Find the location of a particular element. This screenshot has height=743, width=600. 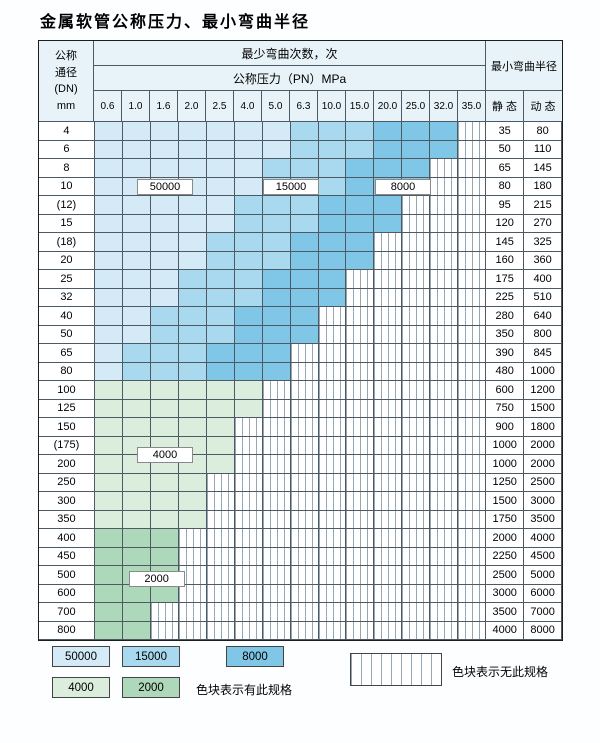

cycles-region-label: 4000 is located at coordinates (165, 454).